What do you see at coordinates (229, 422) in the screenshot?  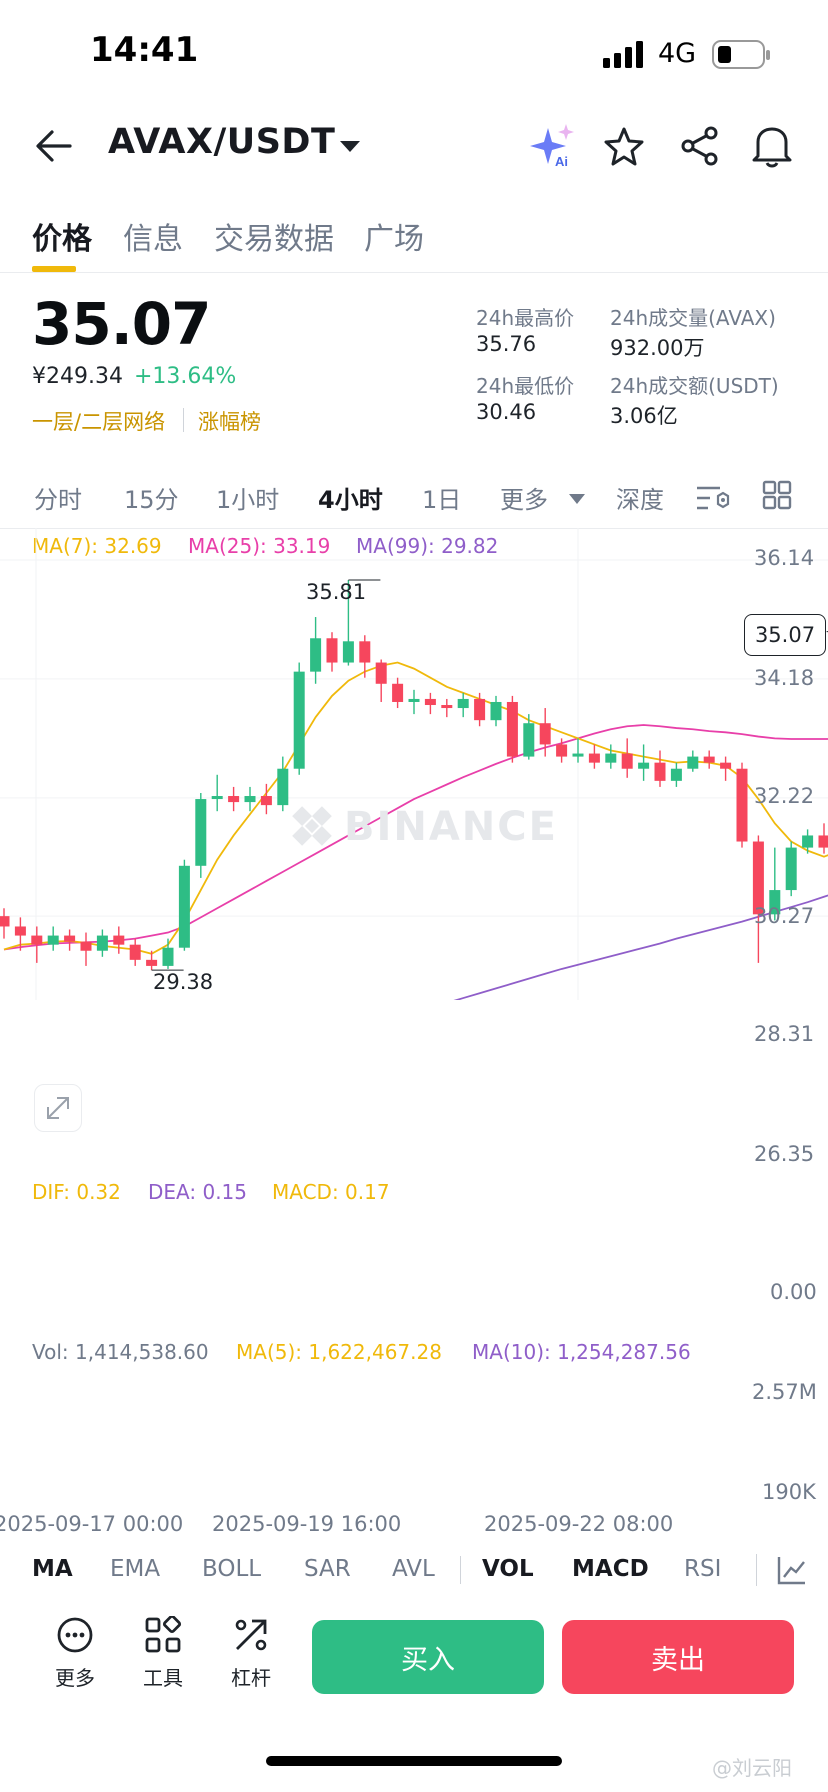 I see `category-tag-gainers: 涨幅榜` at bounding box center [229, 422].